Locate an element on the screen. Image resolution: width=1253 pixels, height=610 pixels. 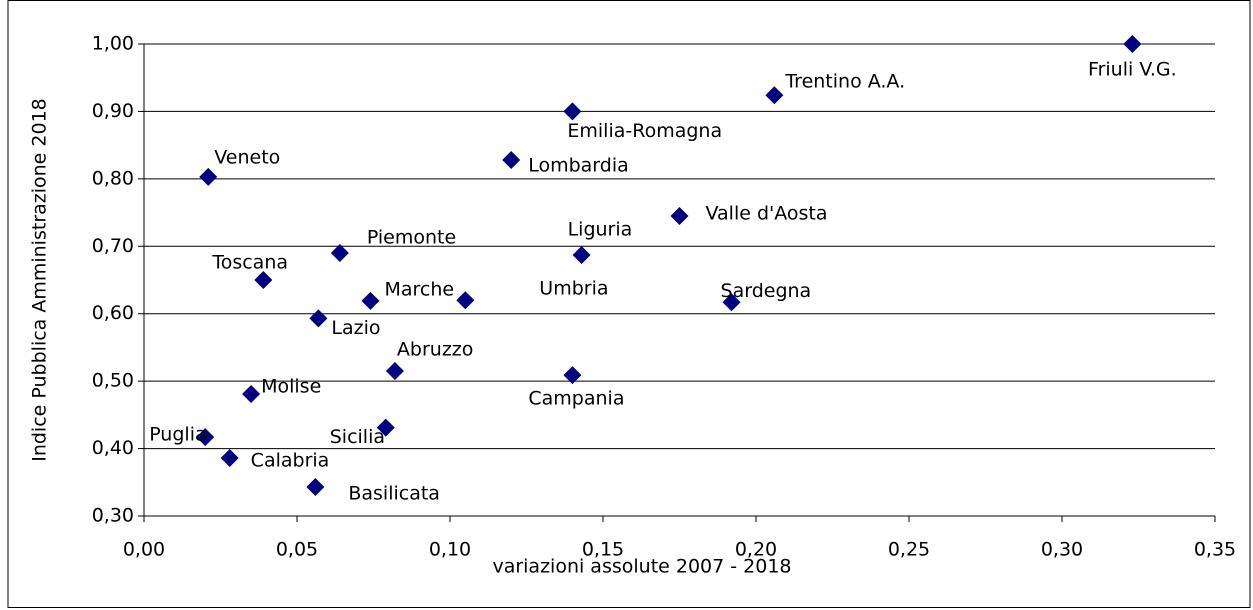
y-tick-label: 0,60 is located at coordinates (113, 313).